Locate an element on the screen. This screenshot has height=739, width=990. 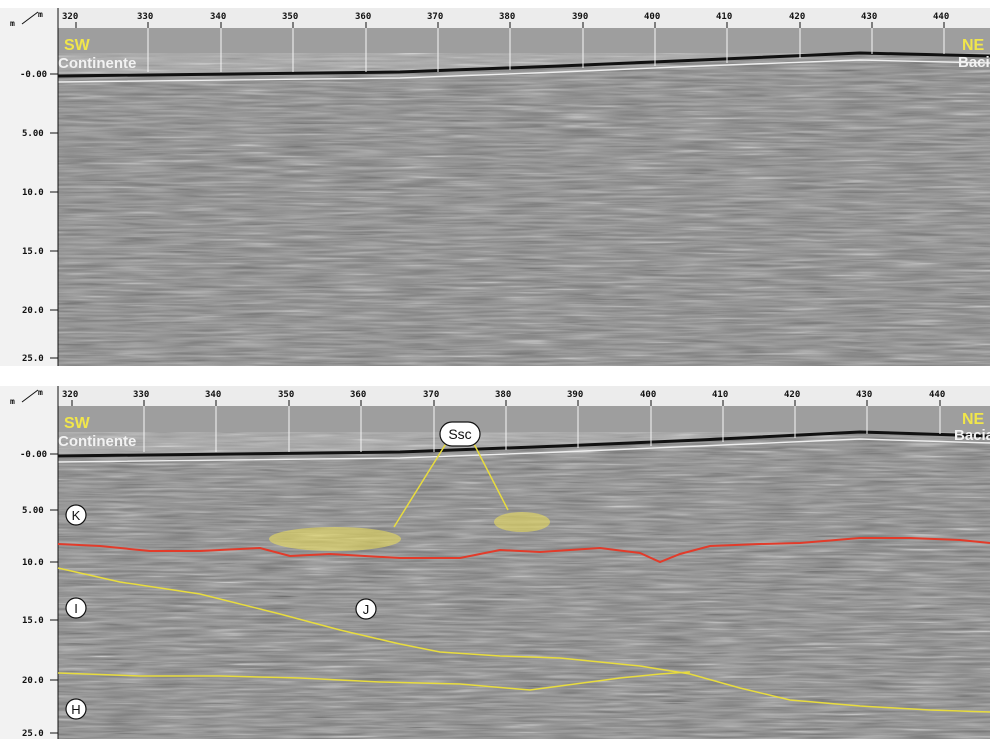
k-label: K is located at coordinates (76, 515).